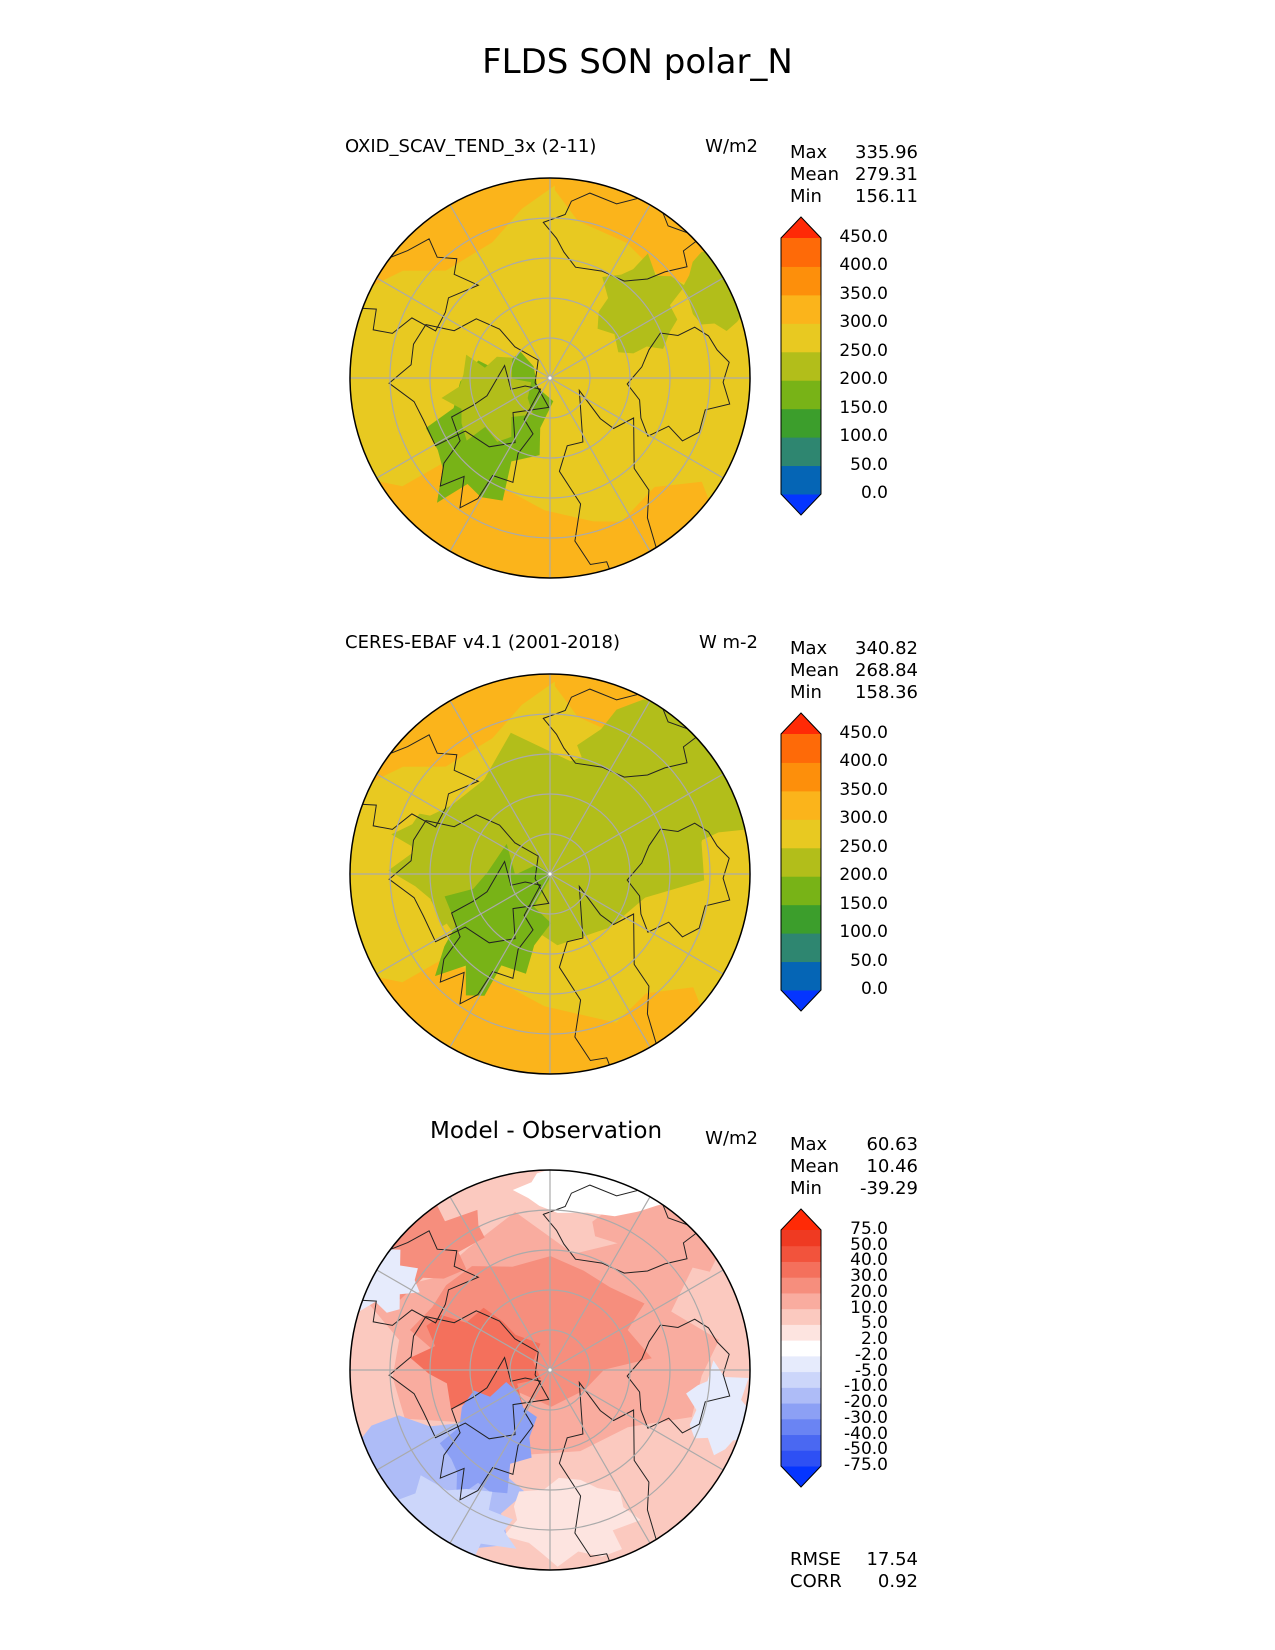  What do you see at coordinates (871, 1370) in the screenshot?
I see `colorbar-tick-label: -5.0` at bounding box center [871, 1370].